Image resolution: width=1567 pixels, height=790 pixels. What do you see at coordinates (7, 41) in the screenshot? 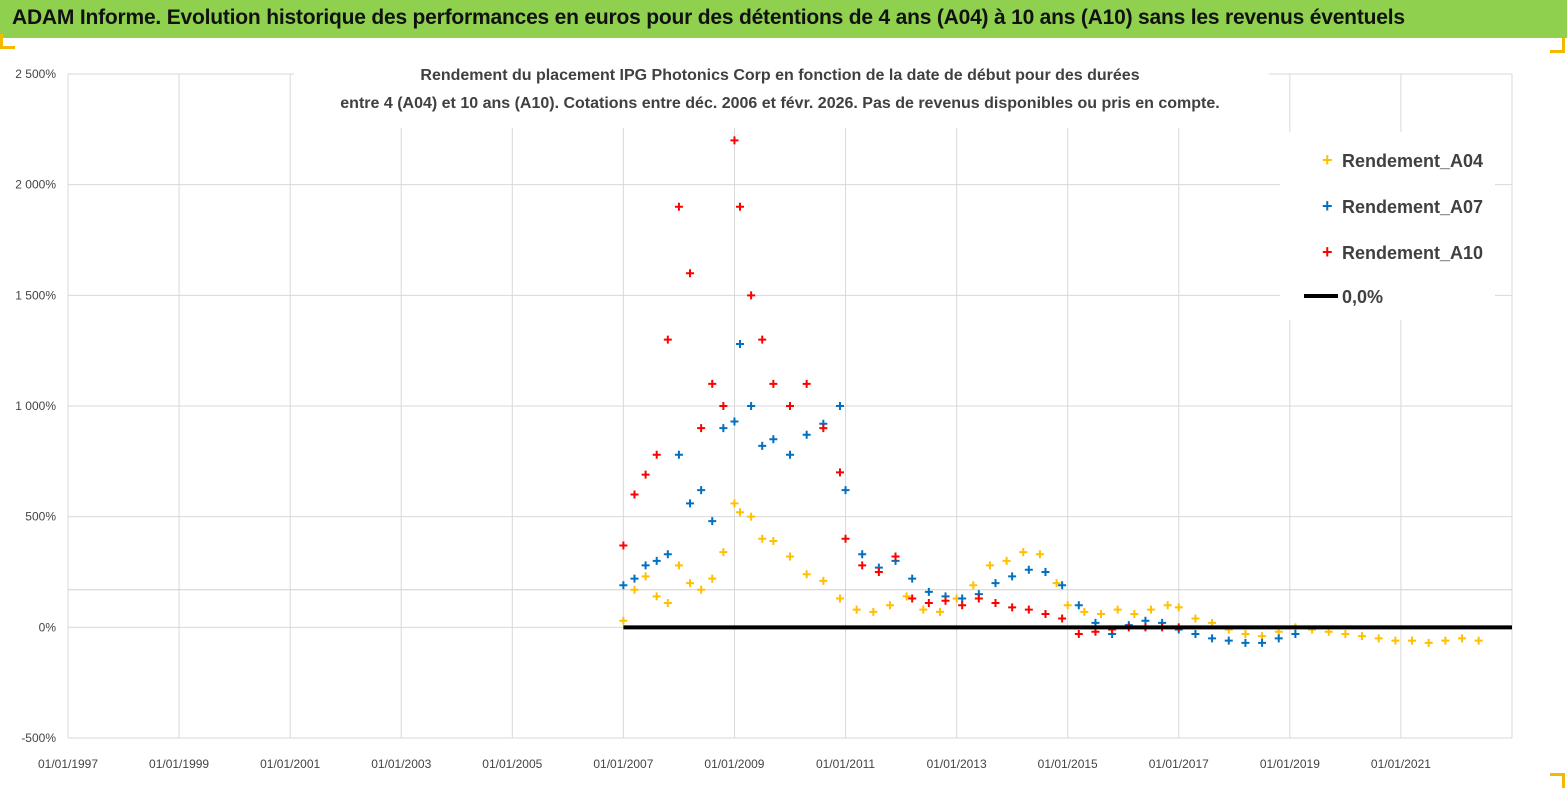
I see `corner-mark-top-left` at bounding box center [7, 41].